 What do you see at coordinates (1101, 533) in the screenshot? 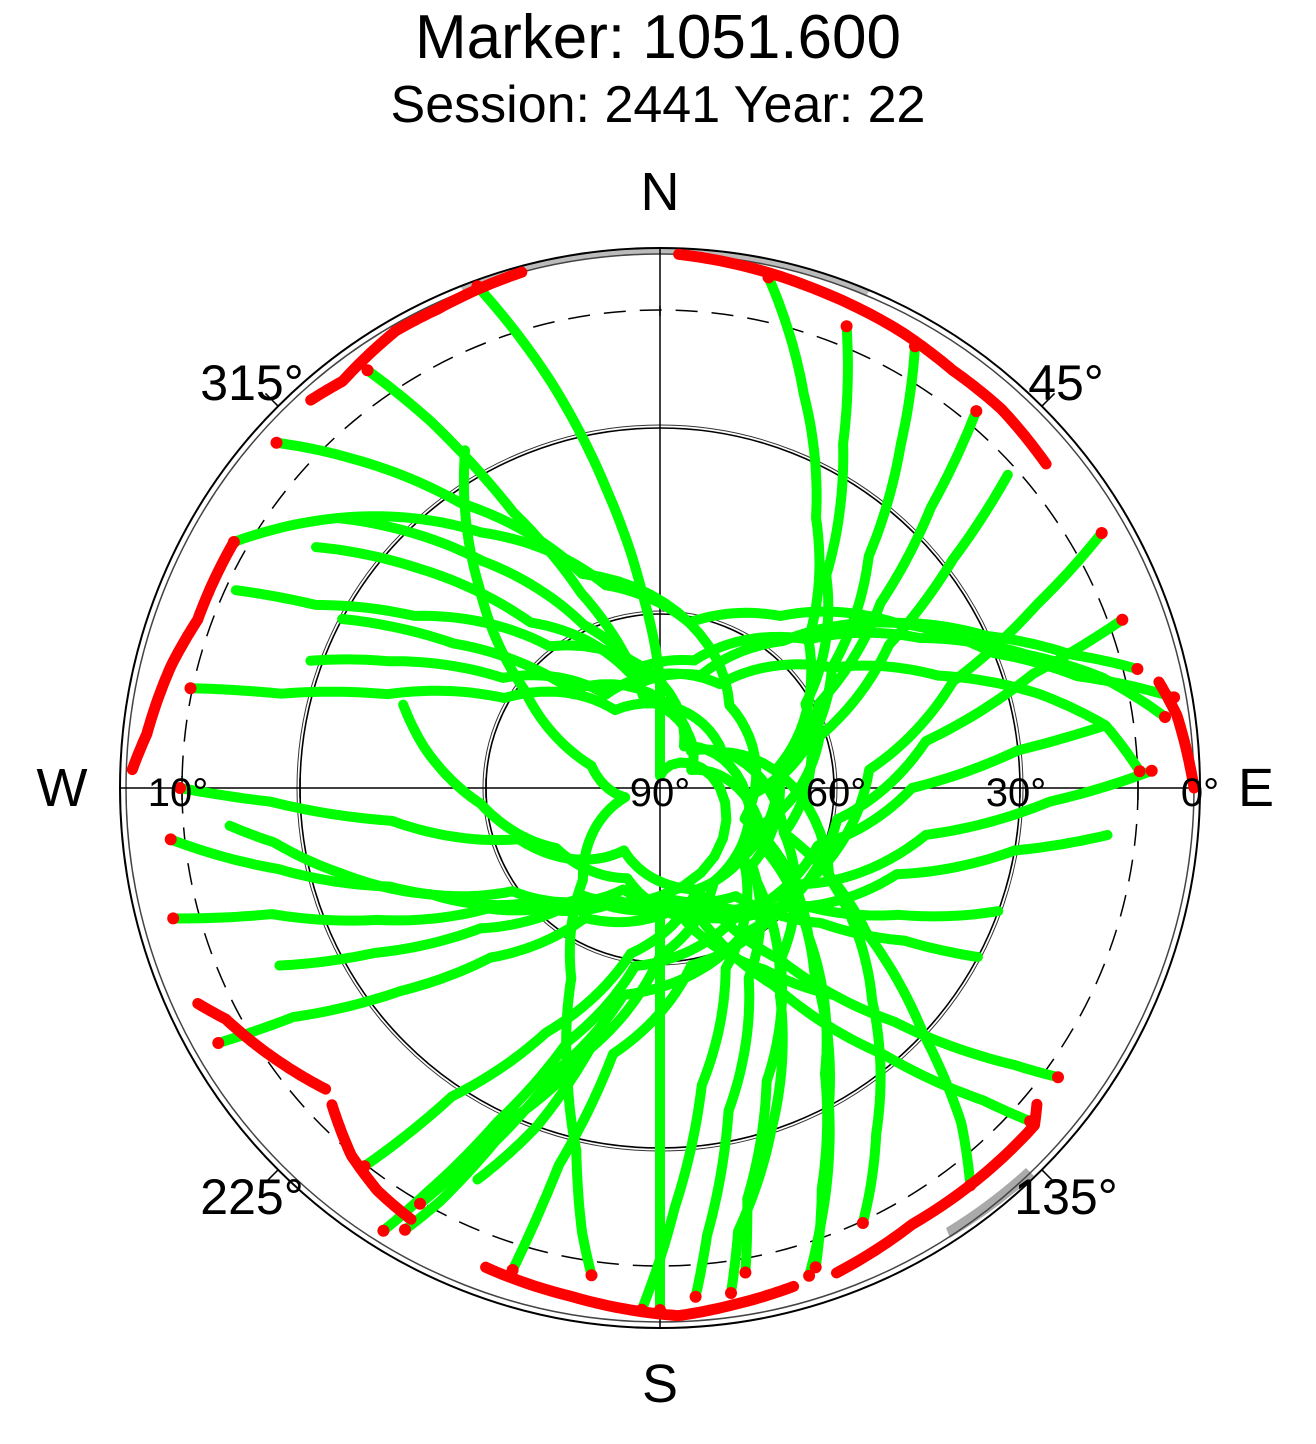
I see `rejected-point-17-start` at bounding box center [1101, 533].